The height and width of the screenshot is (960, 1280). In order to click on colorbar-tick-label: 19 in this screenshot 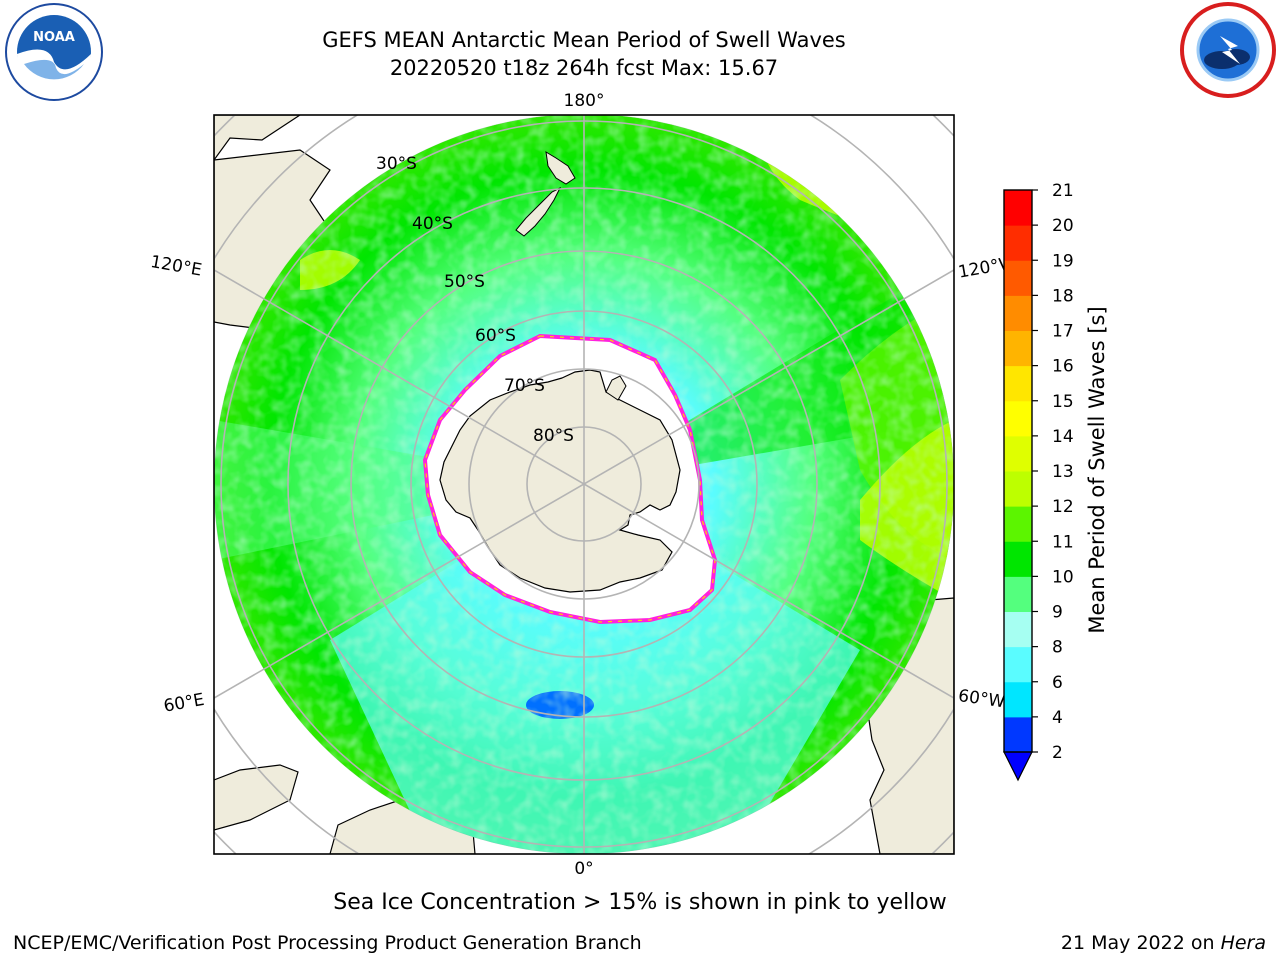, I will do `click(1063, 261)`.